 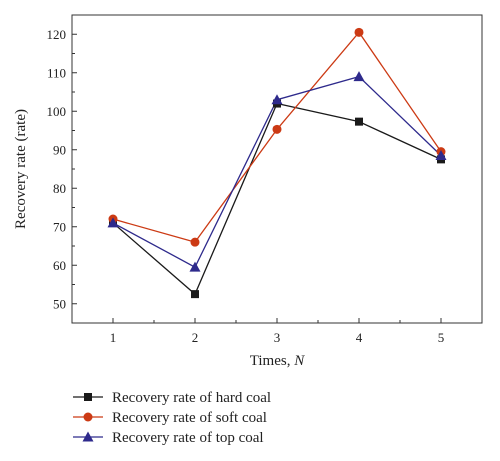 I want to click on x-tick-label: 2, so click(x=195, y=337).